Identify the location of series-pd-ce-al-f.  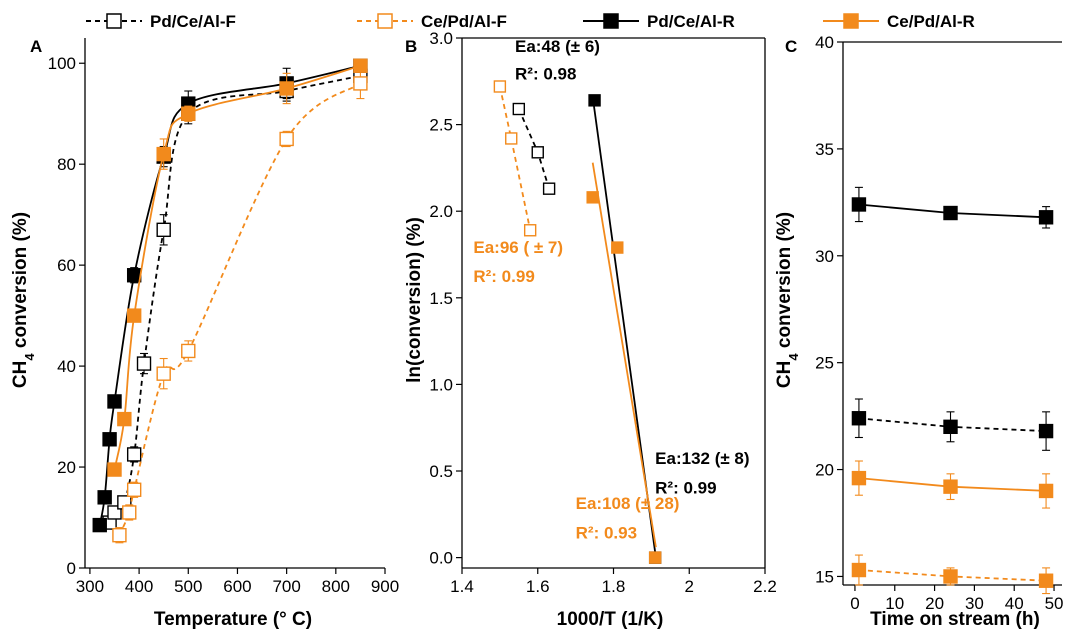
(952, 424).